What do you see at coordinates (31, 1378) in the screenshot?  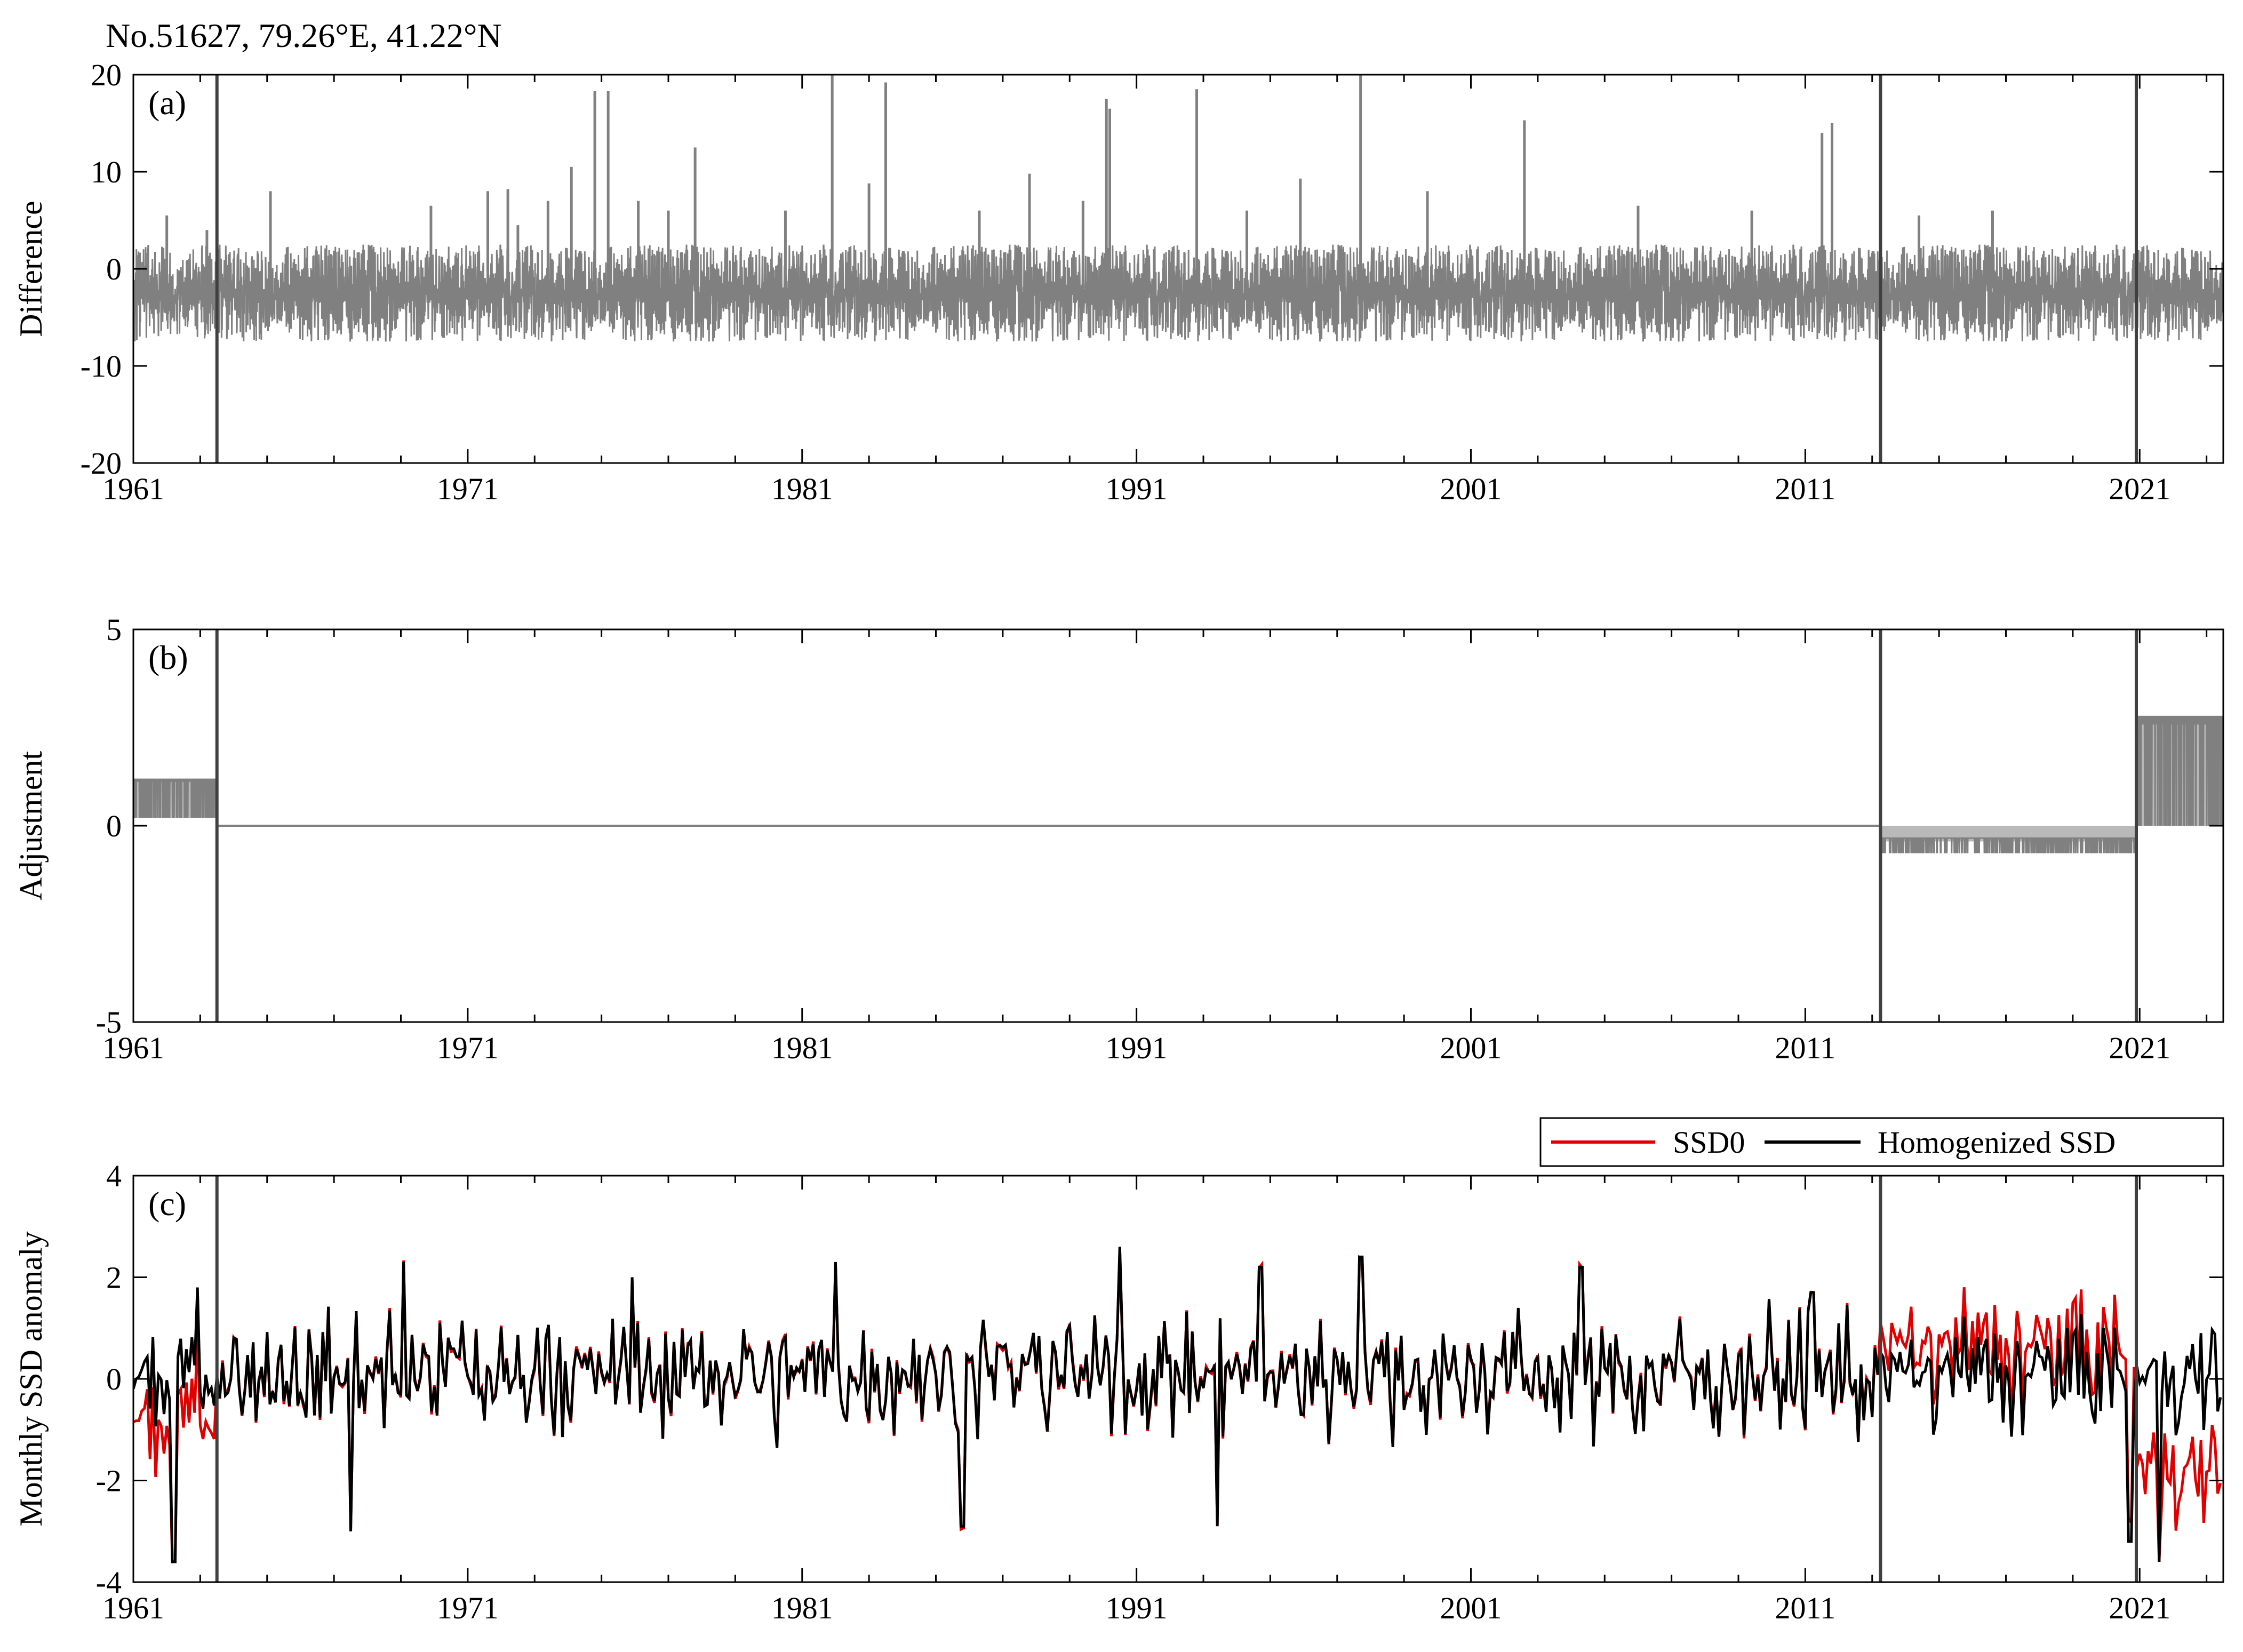 I see `y-axis-title: Monthly SSD anomaly` at bounding box center [31, 1378].